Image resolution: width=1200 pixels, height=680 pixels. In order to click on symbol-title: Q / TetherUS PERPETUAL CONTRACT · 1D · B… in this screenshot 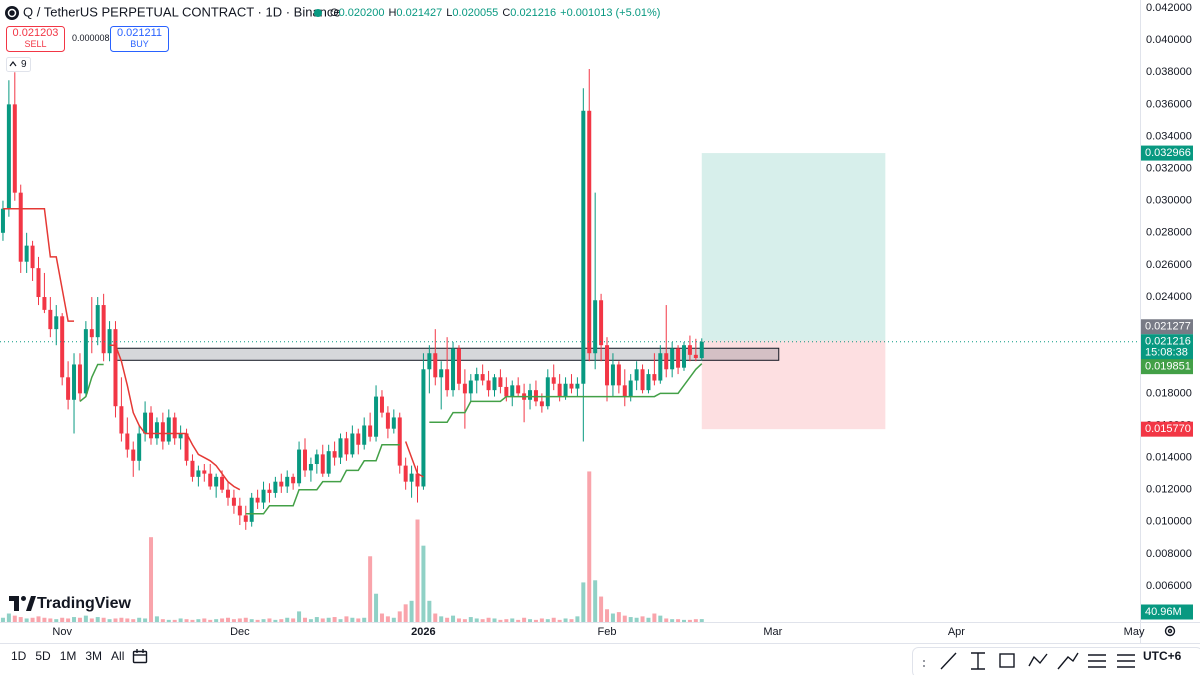, I will do `click(182, 11)`.